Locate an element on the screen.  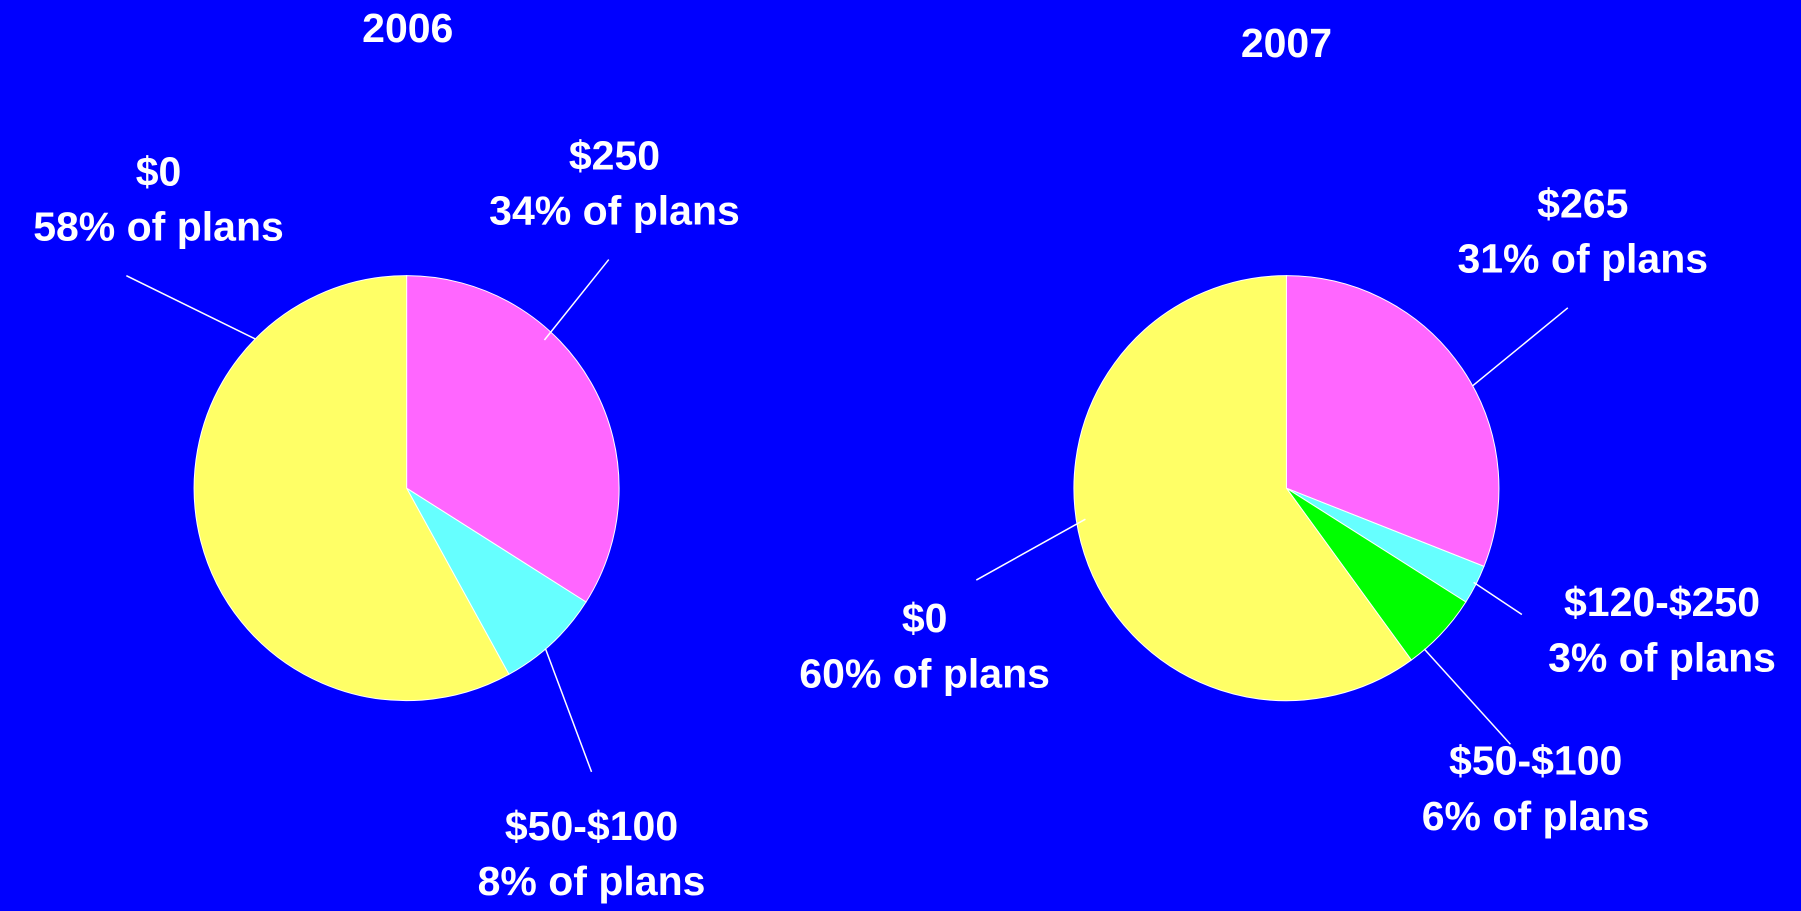
slice-value-label: 8% of plans is located at coordinates (592, 881).